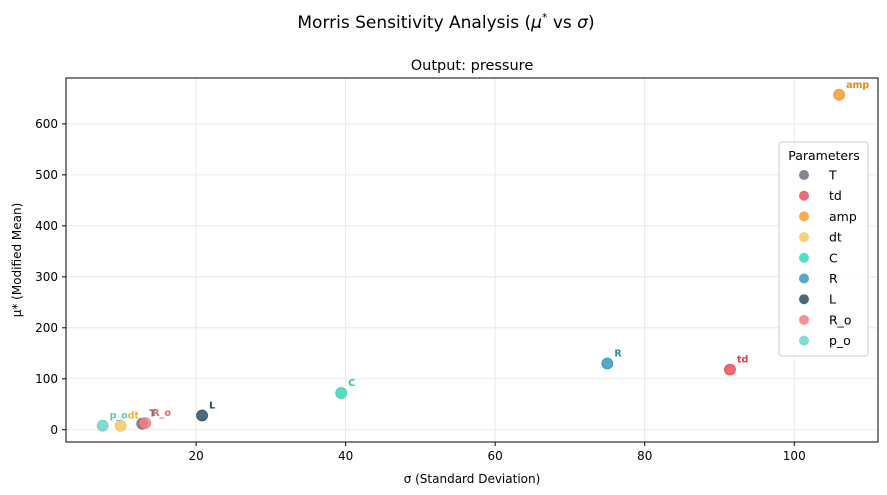  What do you see at coordinates (804, 257) in the screenshot?
I see `legend-marker-c` at bounding box center [804, 257].